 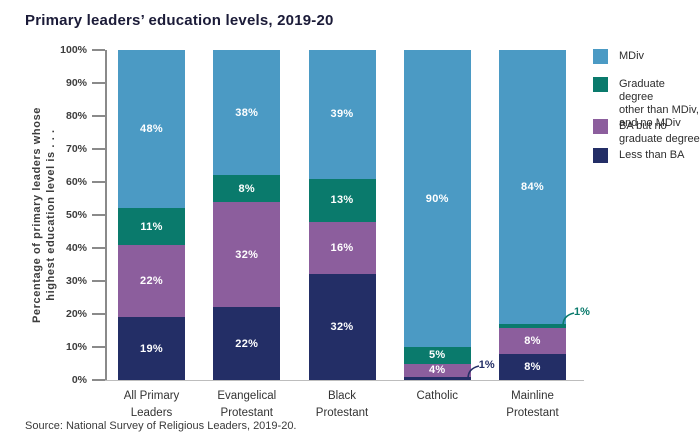 I want to click on y-tick-label: 30%, so click(x=76, y=281).